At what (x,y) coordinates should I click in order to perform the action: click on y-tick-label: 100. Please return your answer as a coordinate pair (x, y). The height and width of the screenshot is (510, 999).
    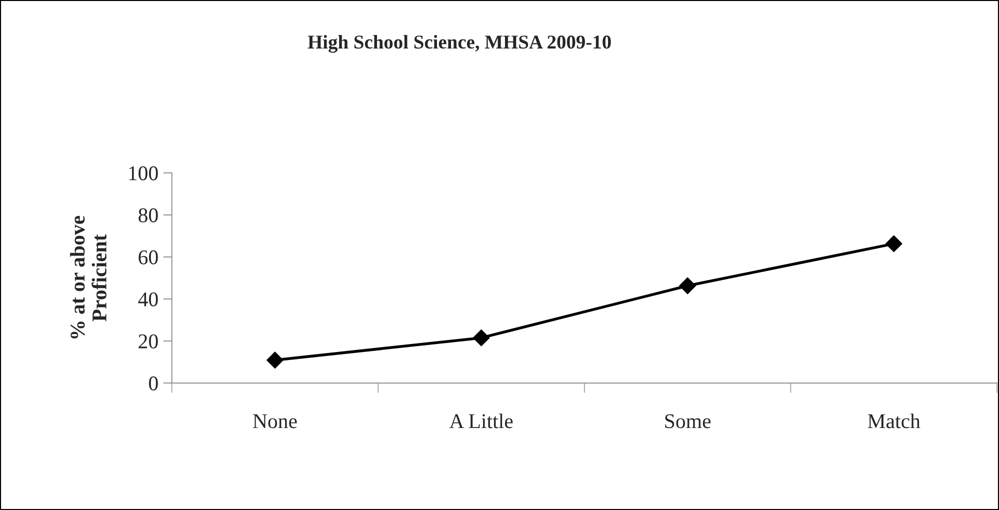
    Looking at the image, I should click on (143, 173).